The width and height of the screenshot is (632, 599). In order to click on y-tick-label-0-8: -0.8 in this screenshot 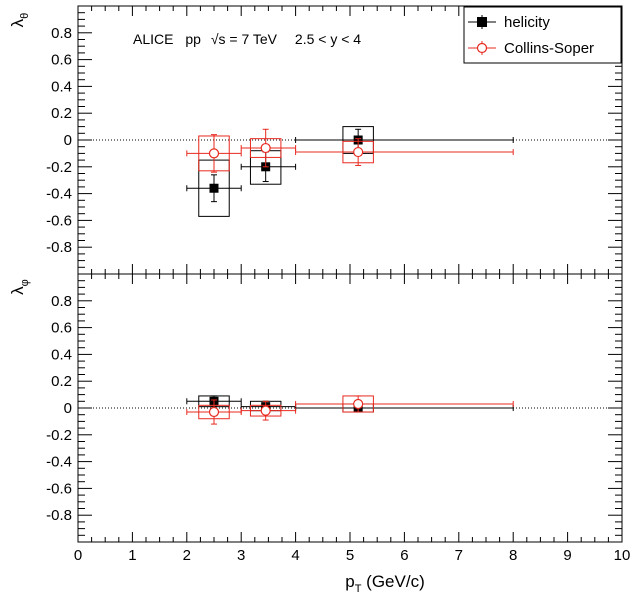, I will do `click(59, 247)`.